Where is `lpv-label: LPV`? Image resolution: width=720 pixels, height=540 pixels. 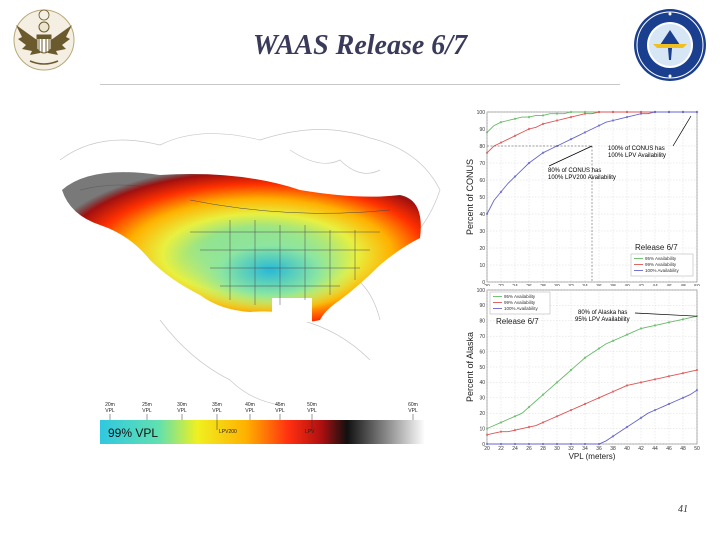 lpv-label: LPV is located at coordinates (310, 432).